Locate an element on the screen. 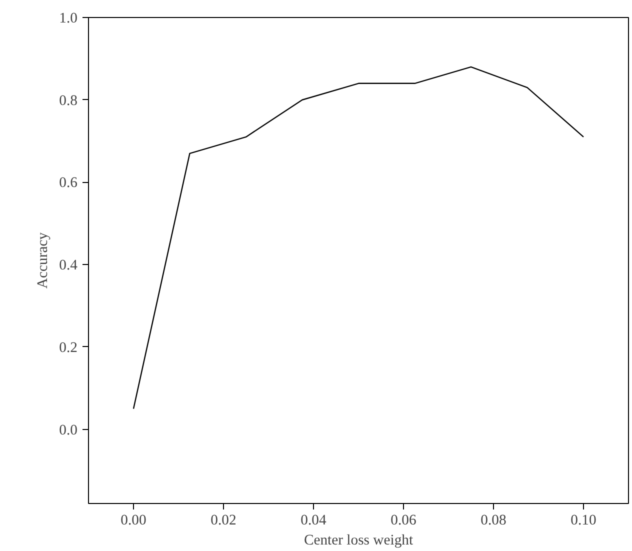  y-tick-label: 0.6 is located at coordinates (68, 183).